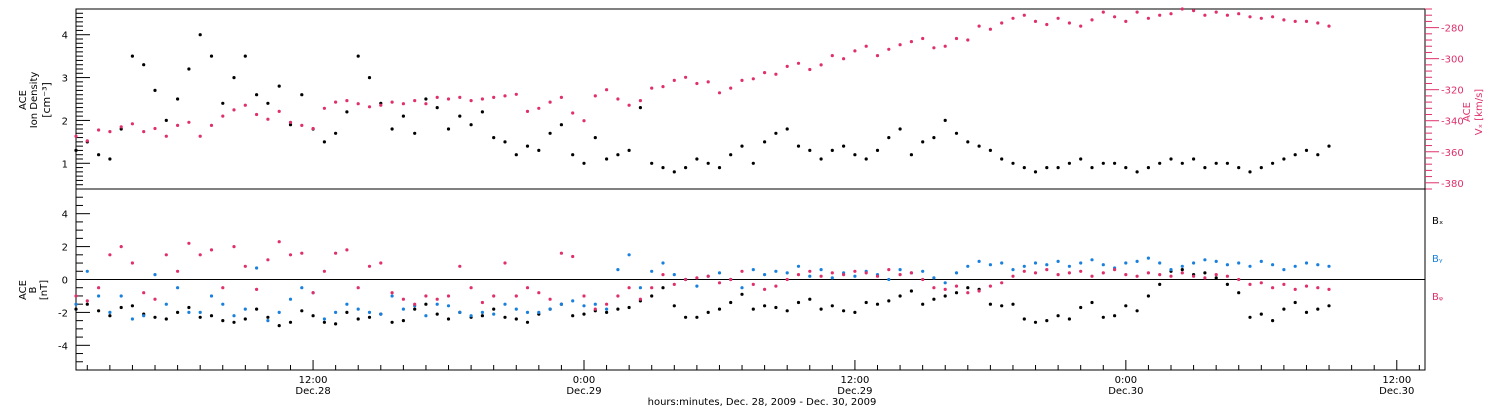  What do you see at coordinates (1437, 259) in the screenshot?
I see `legend: Bₓ Bᵧ Bᵩ` at bounding box center [1437, 259].